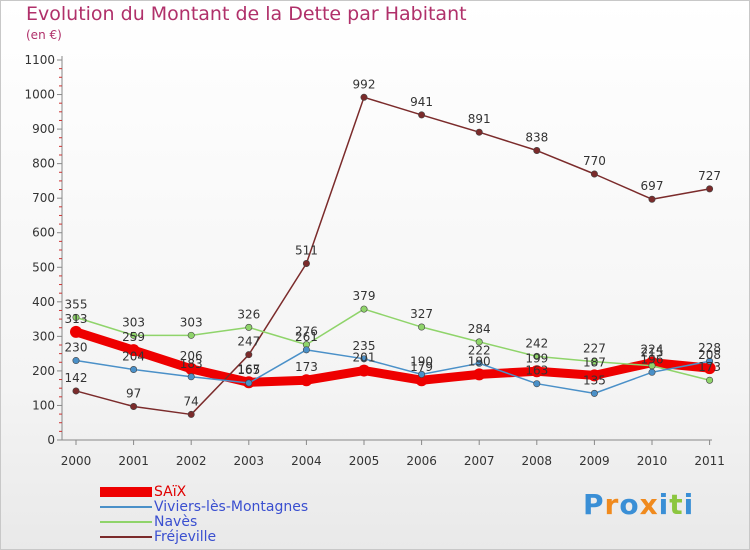 This screenshot has width=750, height=550. What do you see at coordinates (176, 522) in the screenshot?
I see `legend-label: Navès` at bounding box center [176, 522].